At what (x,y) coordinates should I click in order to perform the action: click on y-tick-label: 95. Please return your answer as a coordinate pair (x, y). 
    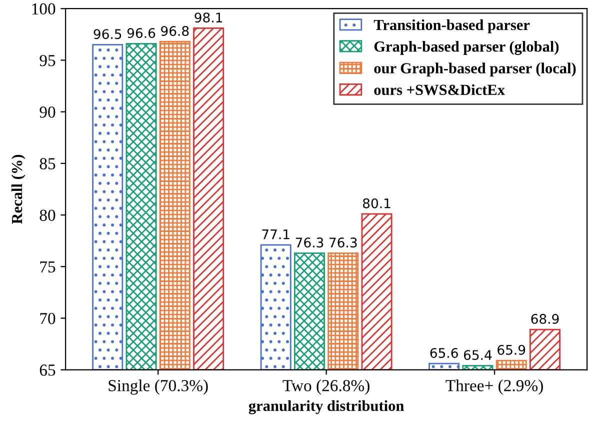
    Looking at the image, I should click on (48, 60).